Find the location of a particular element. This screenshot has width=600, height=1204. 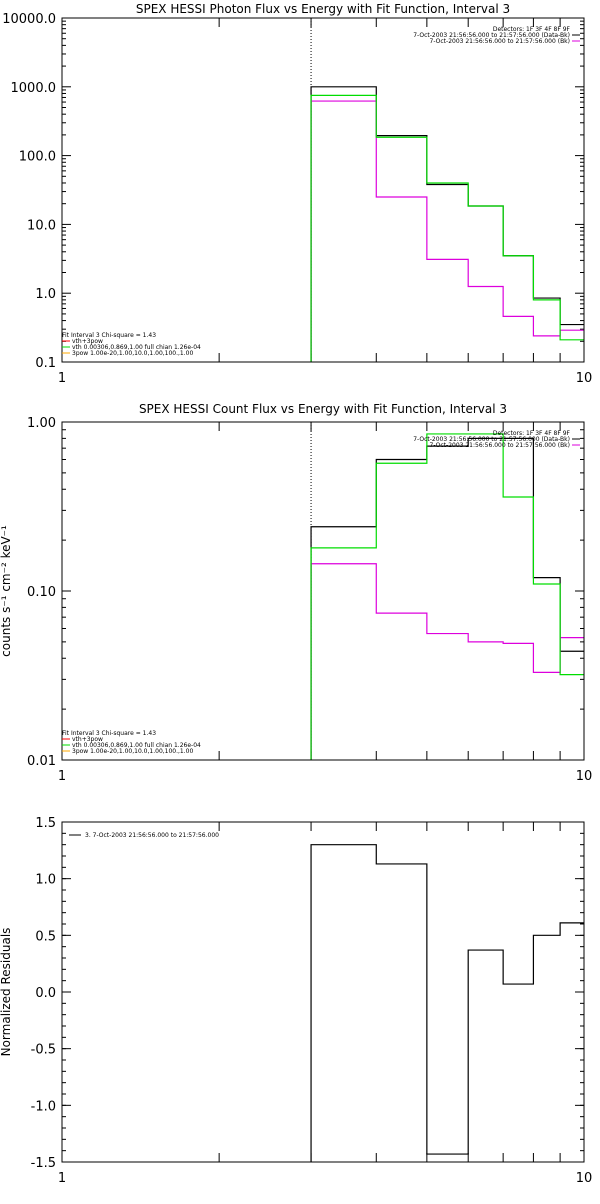

y-tick-label: 0.0 is located at coordinates (45, 993).